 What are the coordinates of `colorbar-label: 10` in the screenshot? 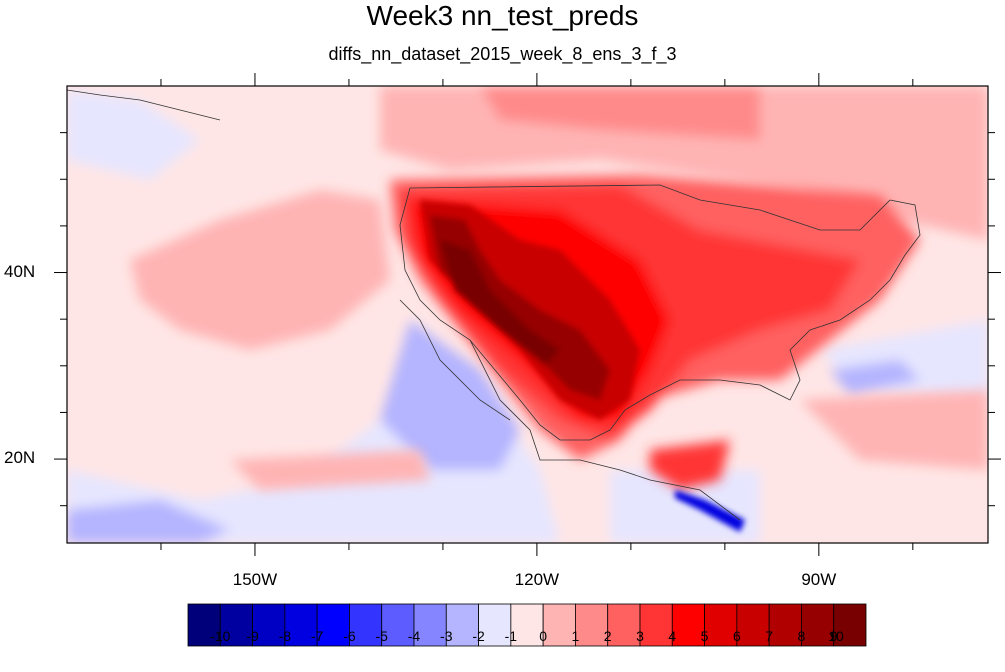 It's located at (836, 636).